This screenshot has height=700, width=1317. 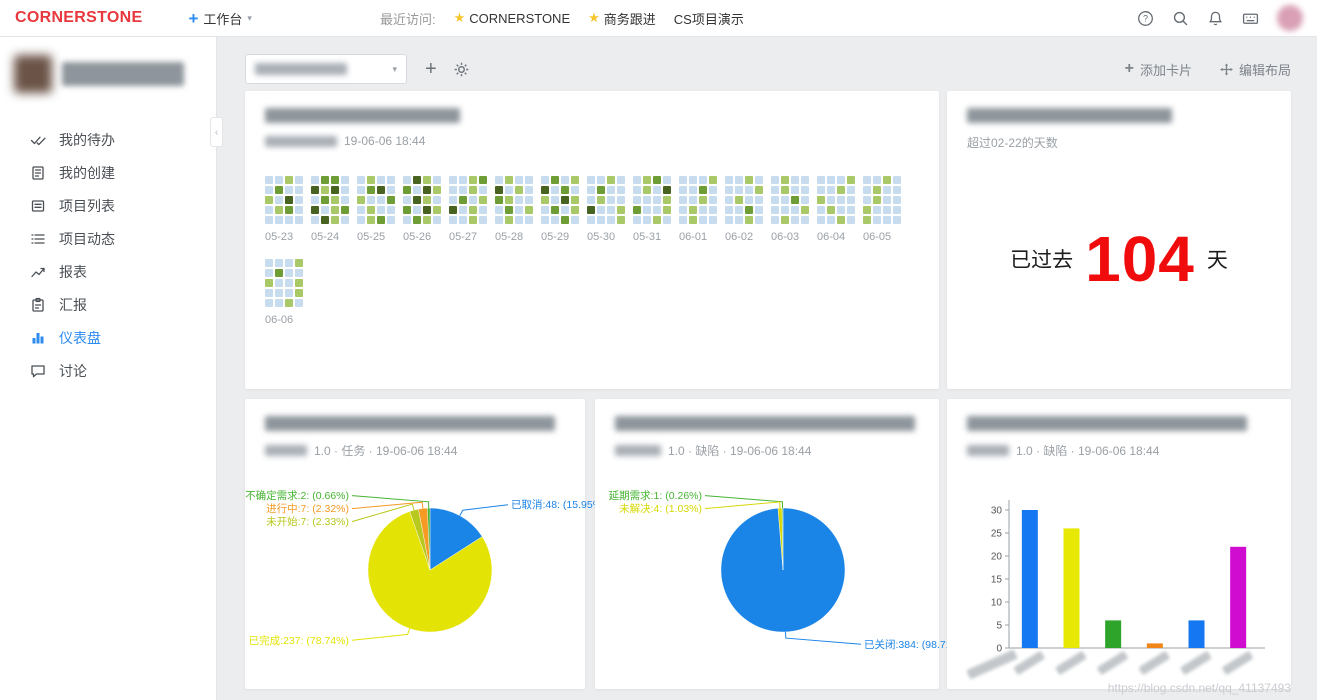 What do you see at coordinates (326, 69) in the screenshot?
I see `dashboard-select: ▾` at bounding box center [326, 69].